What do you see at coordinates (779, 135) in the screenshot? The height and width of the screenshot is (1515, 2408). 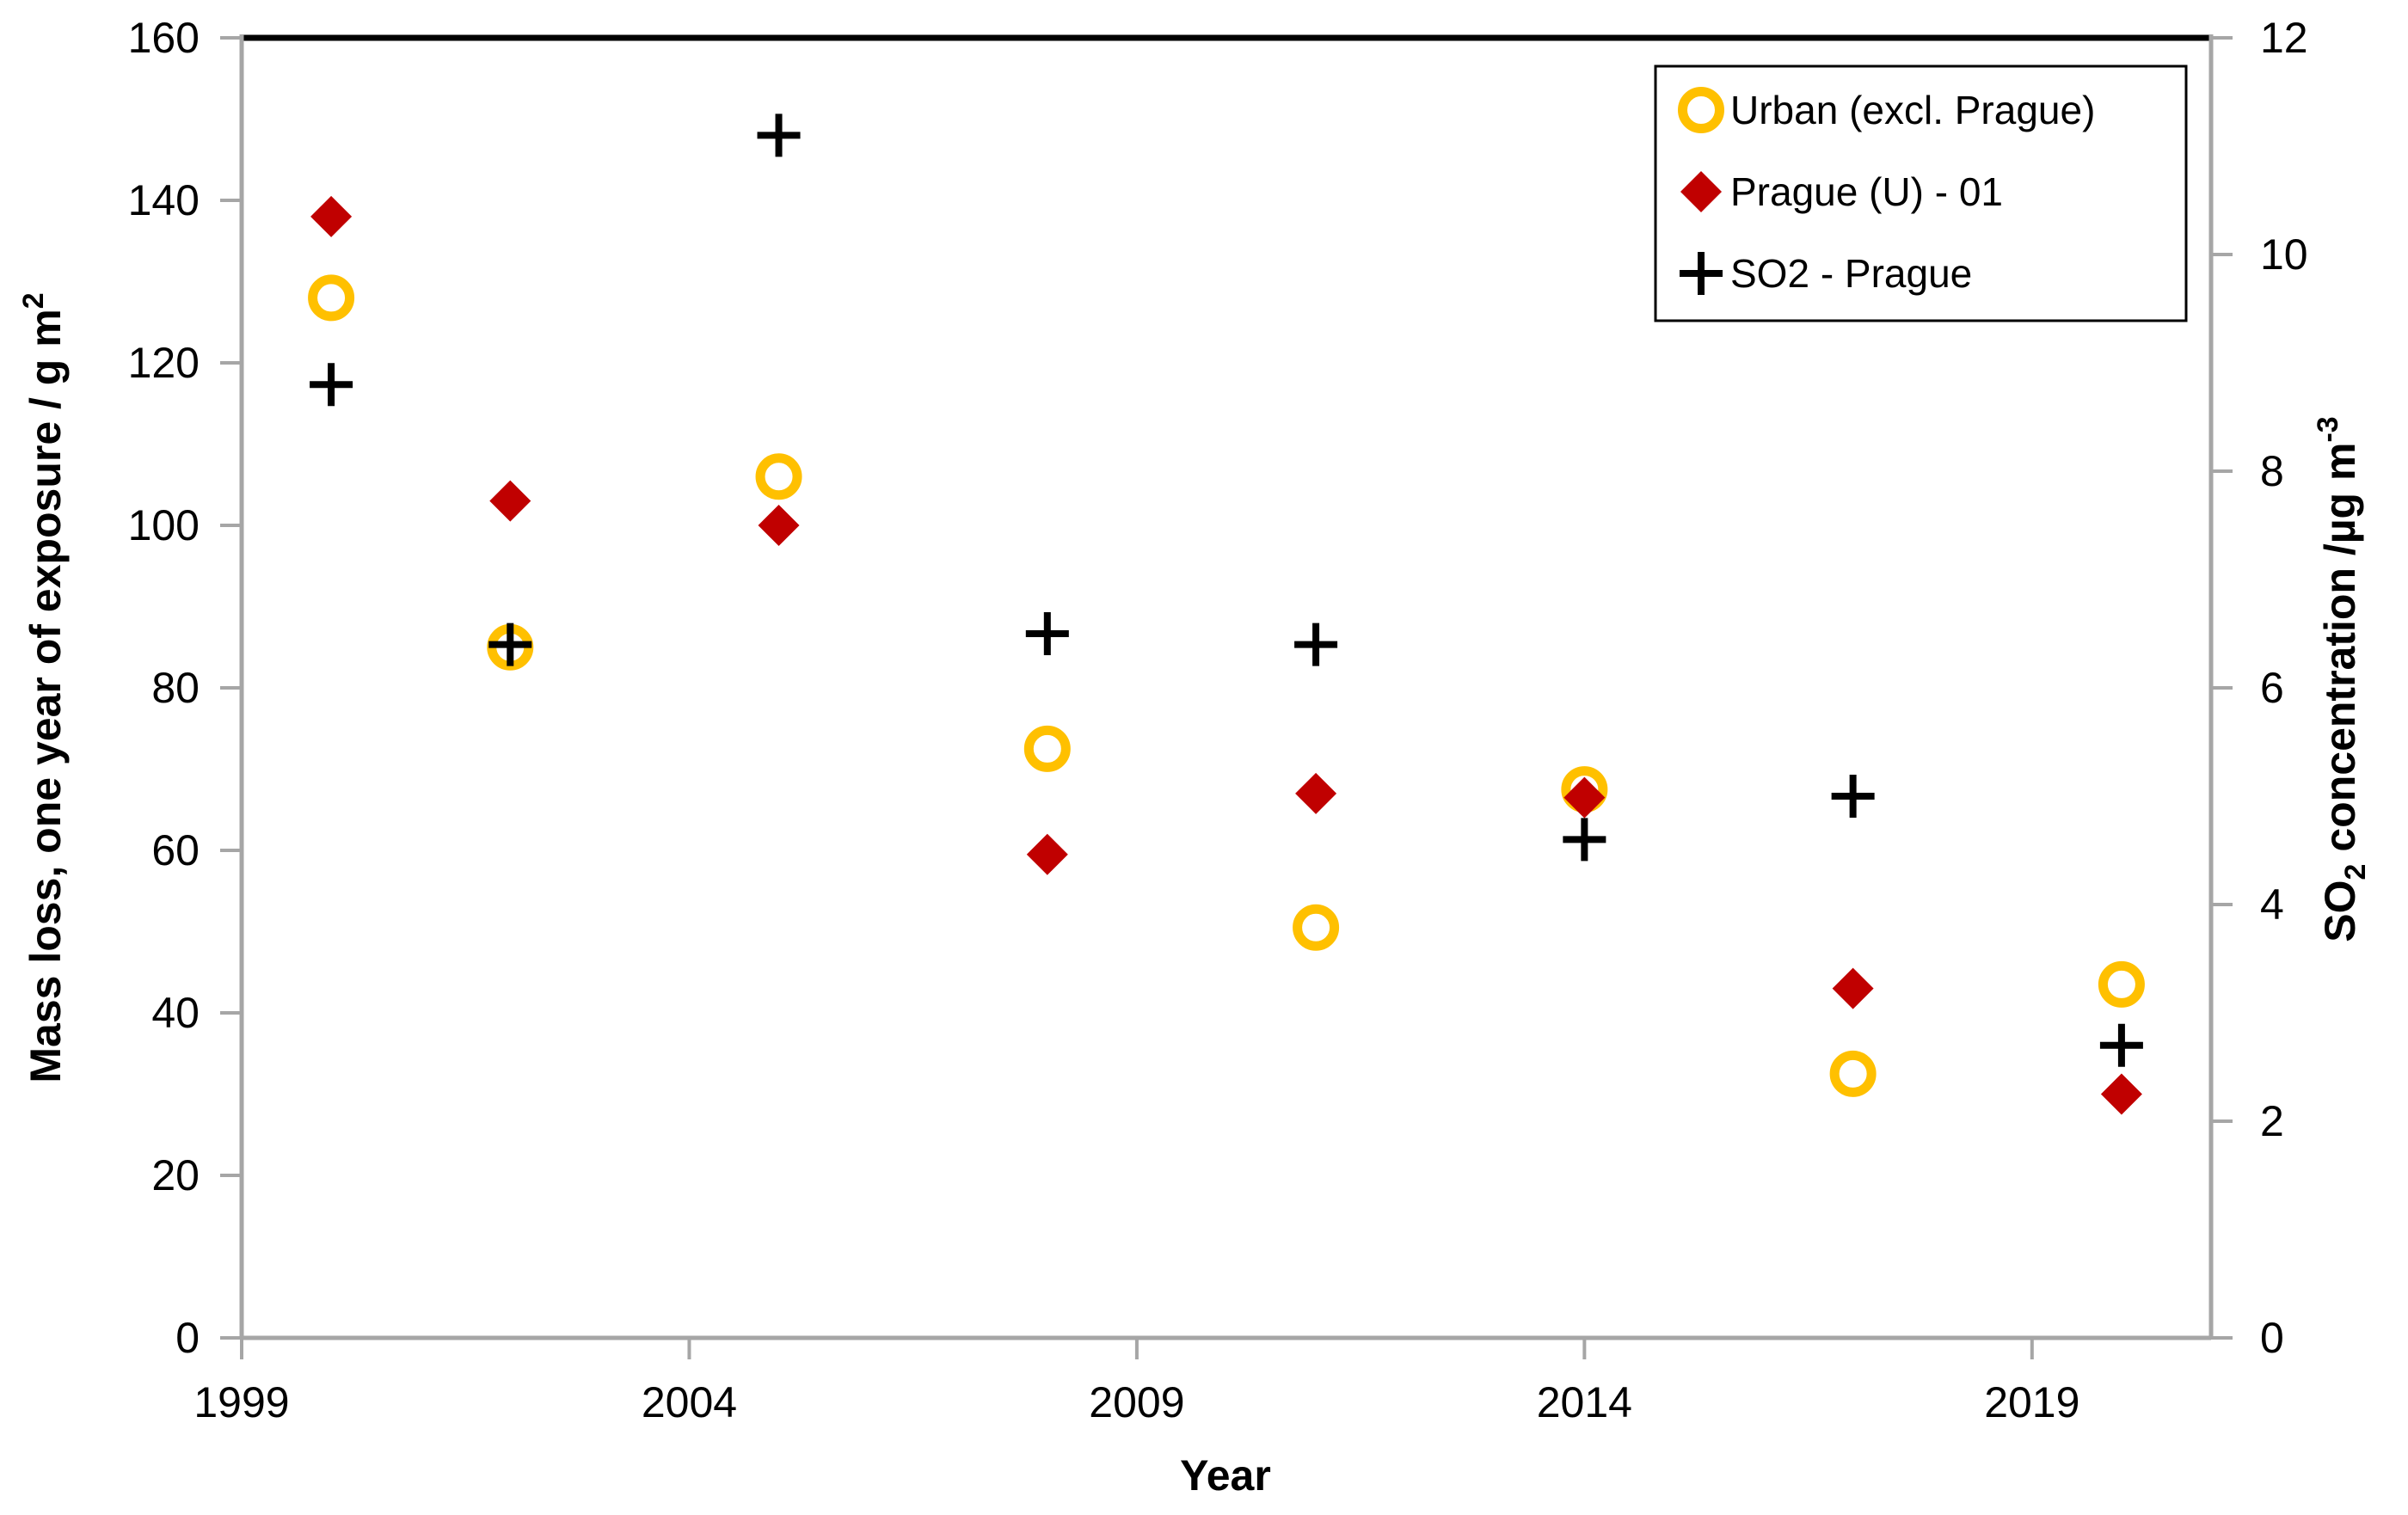 I see `data-point-plus-2005` at bounding box center [779, 135].